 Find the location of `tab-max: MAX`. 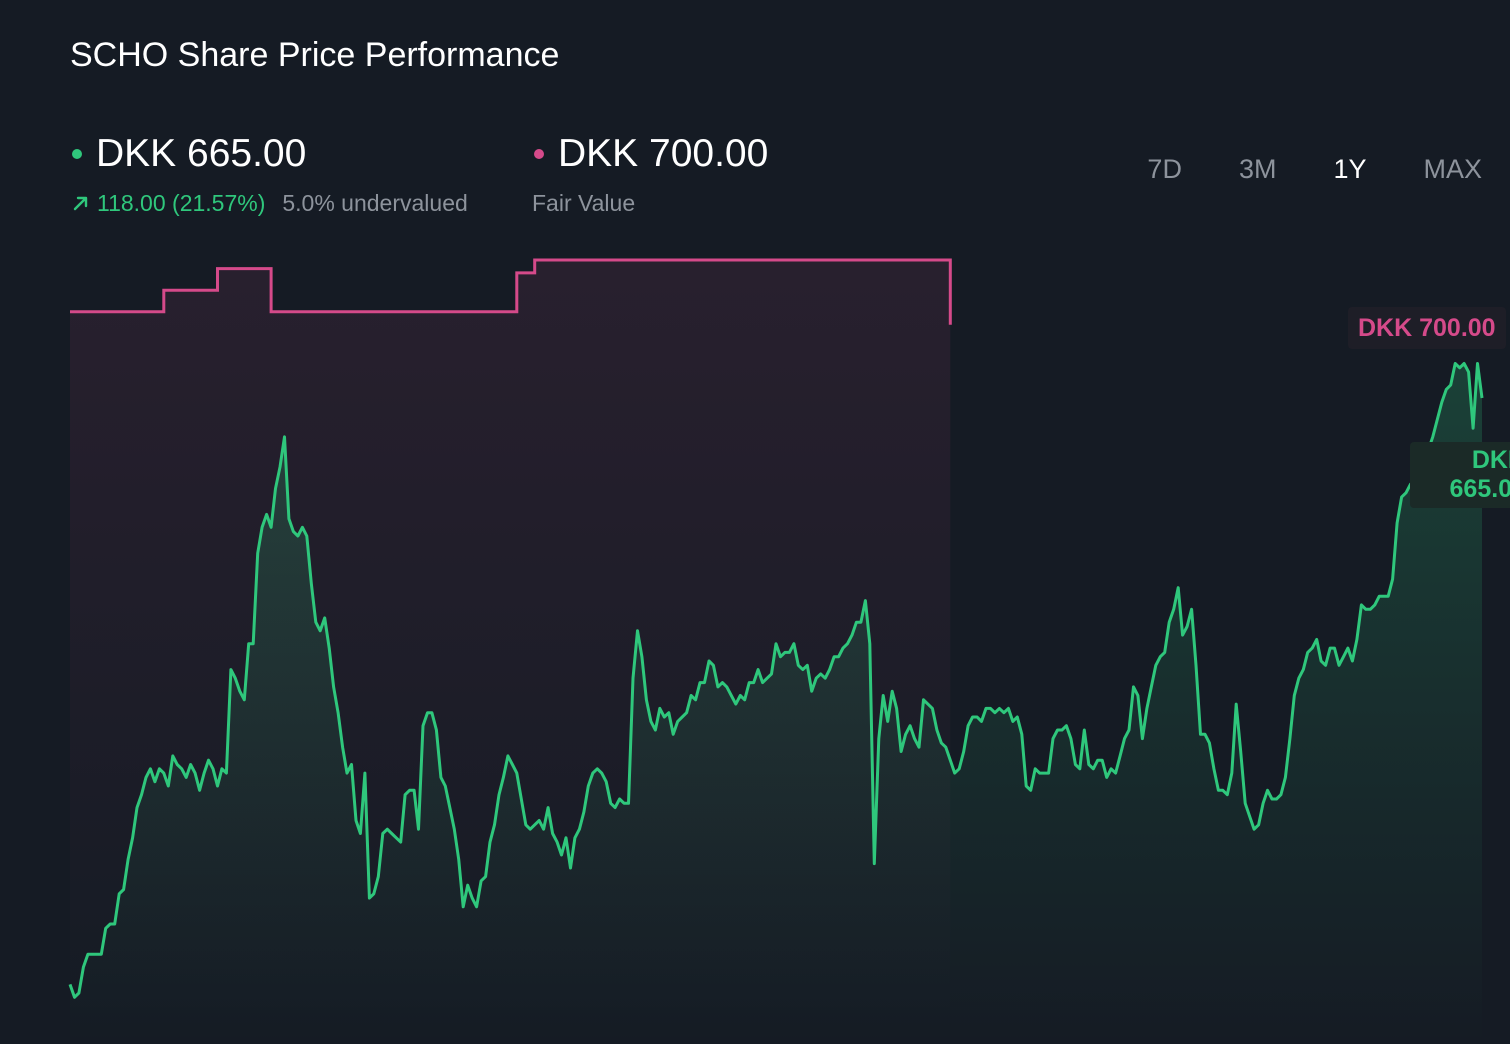

tab-max: MAX is located at coordinates (1452, 169).